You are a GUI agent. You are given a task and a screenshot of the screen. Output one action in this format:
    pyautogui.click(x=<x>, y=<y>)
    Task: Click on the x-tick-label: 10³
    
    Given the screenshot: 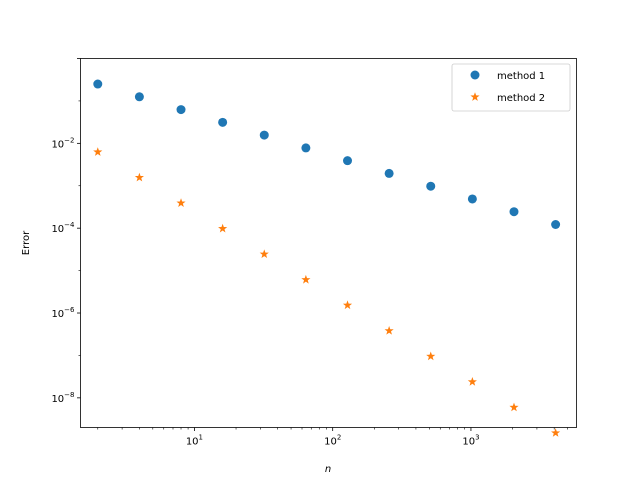 What is the action you would take?
    pyautogui.click(x=470, y=441)
    